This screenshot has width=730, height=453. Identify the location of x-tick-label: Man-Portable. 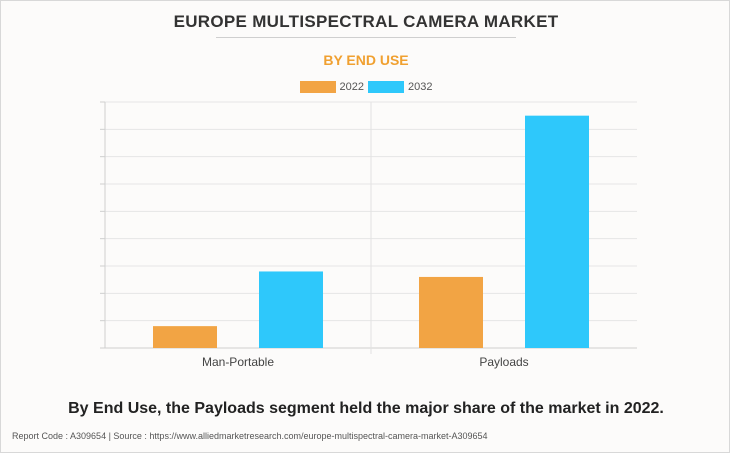
(238, 362).